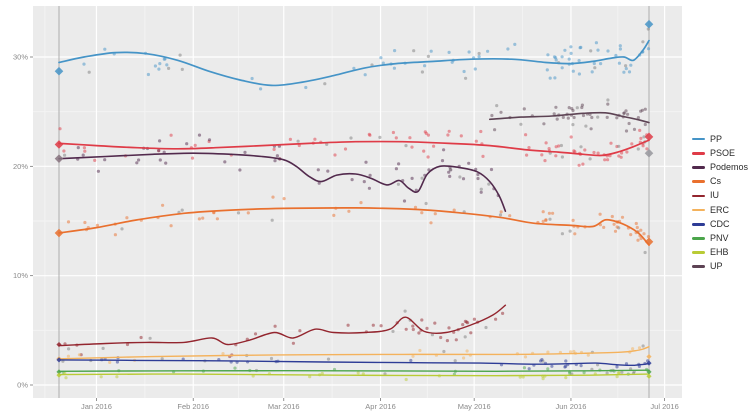 The image size is (750, 417). I want to click on poll-point-EHB, so click(543, 379).